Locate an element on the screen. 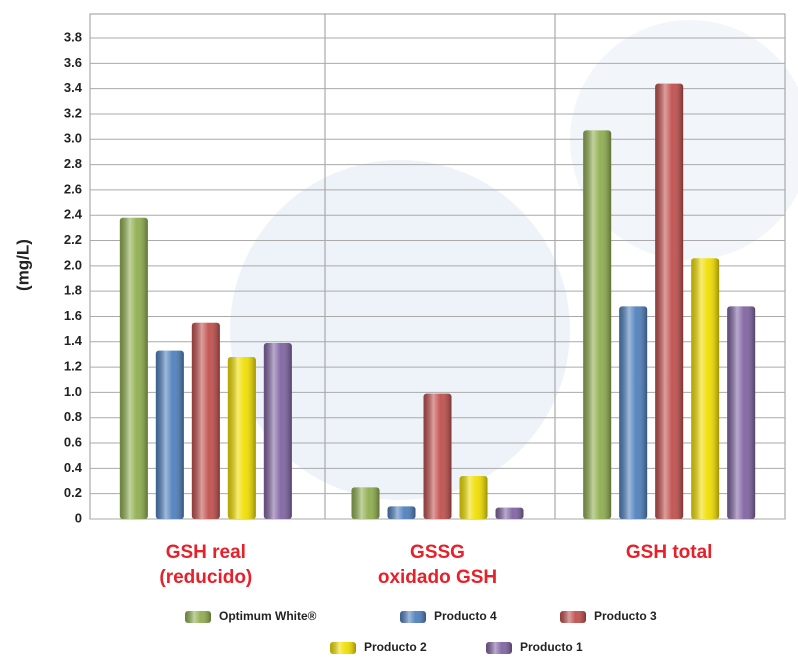  y-tick-label: 0.2 is located at coordinates (73, 492).